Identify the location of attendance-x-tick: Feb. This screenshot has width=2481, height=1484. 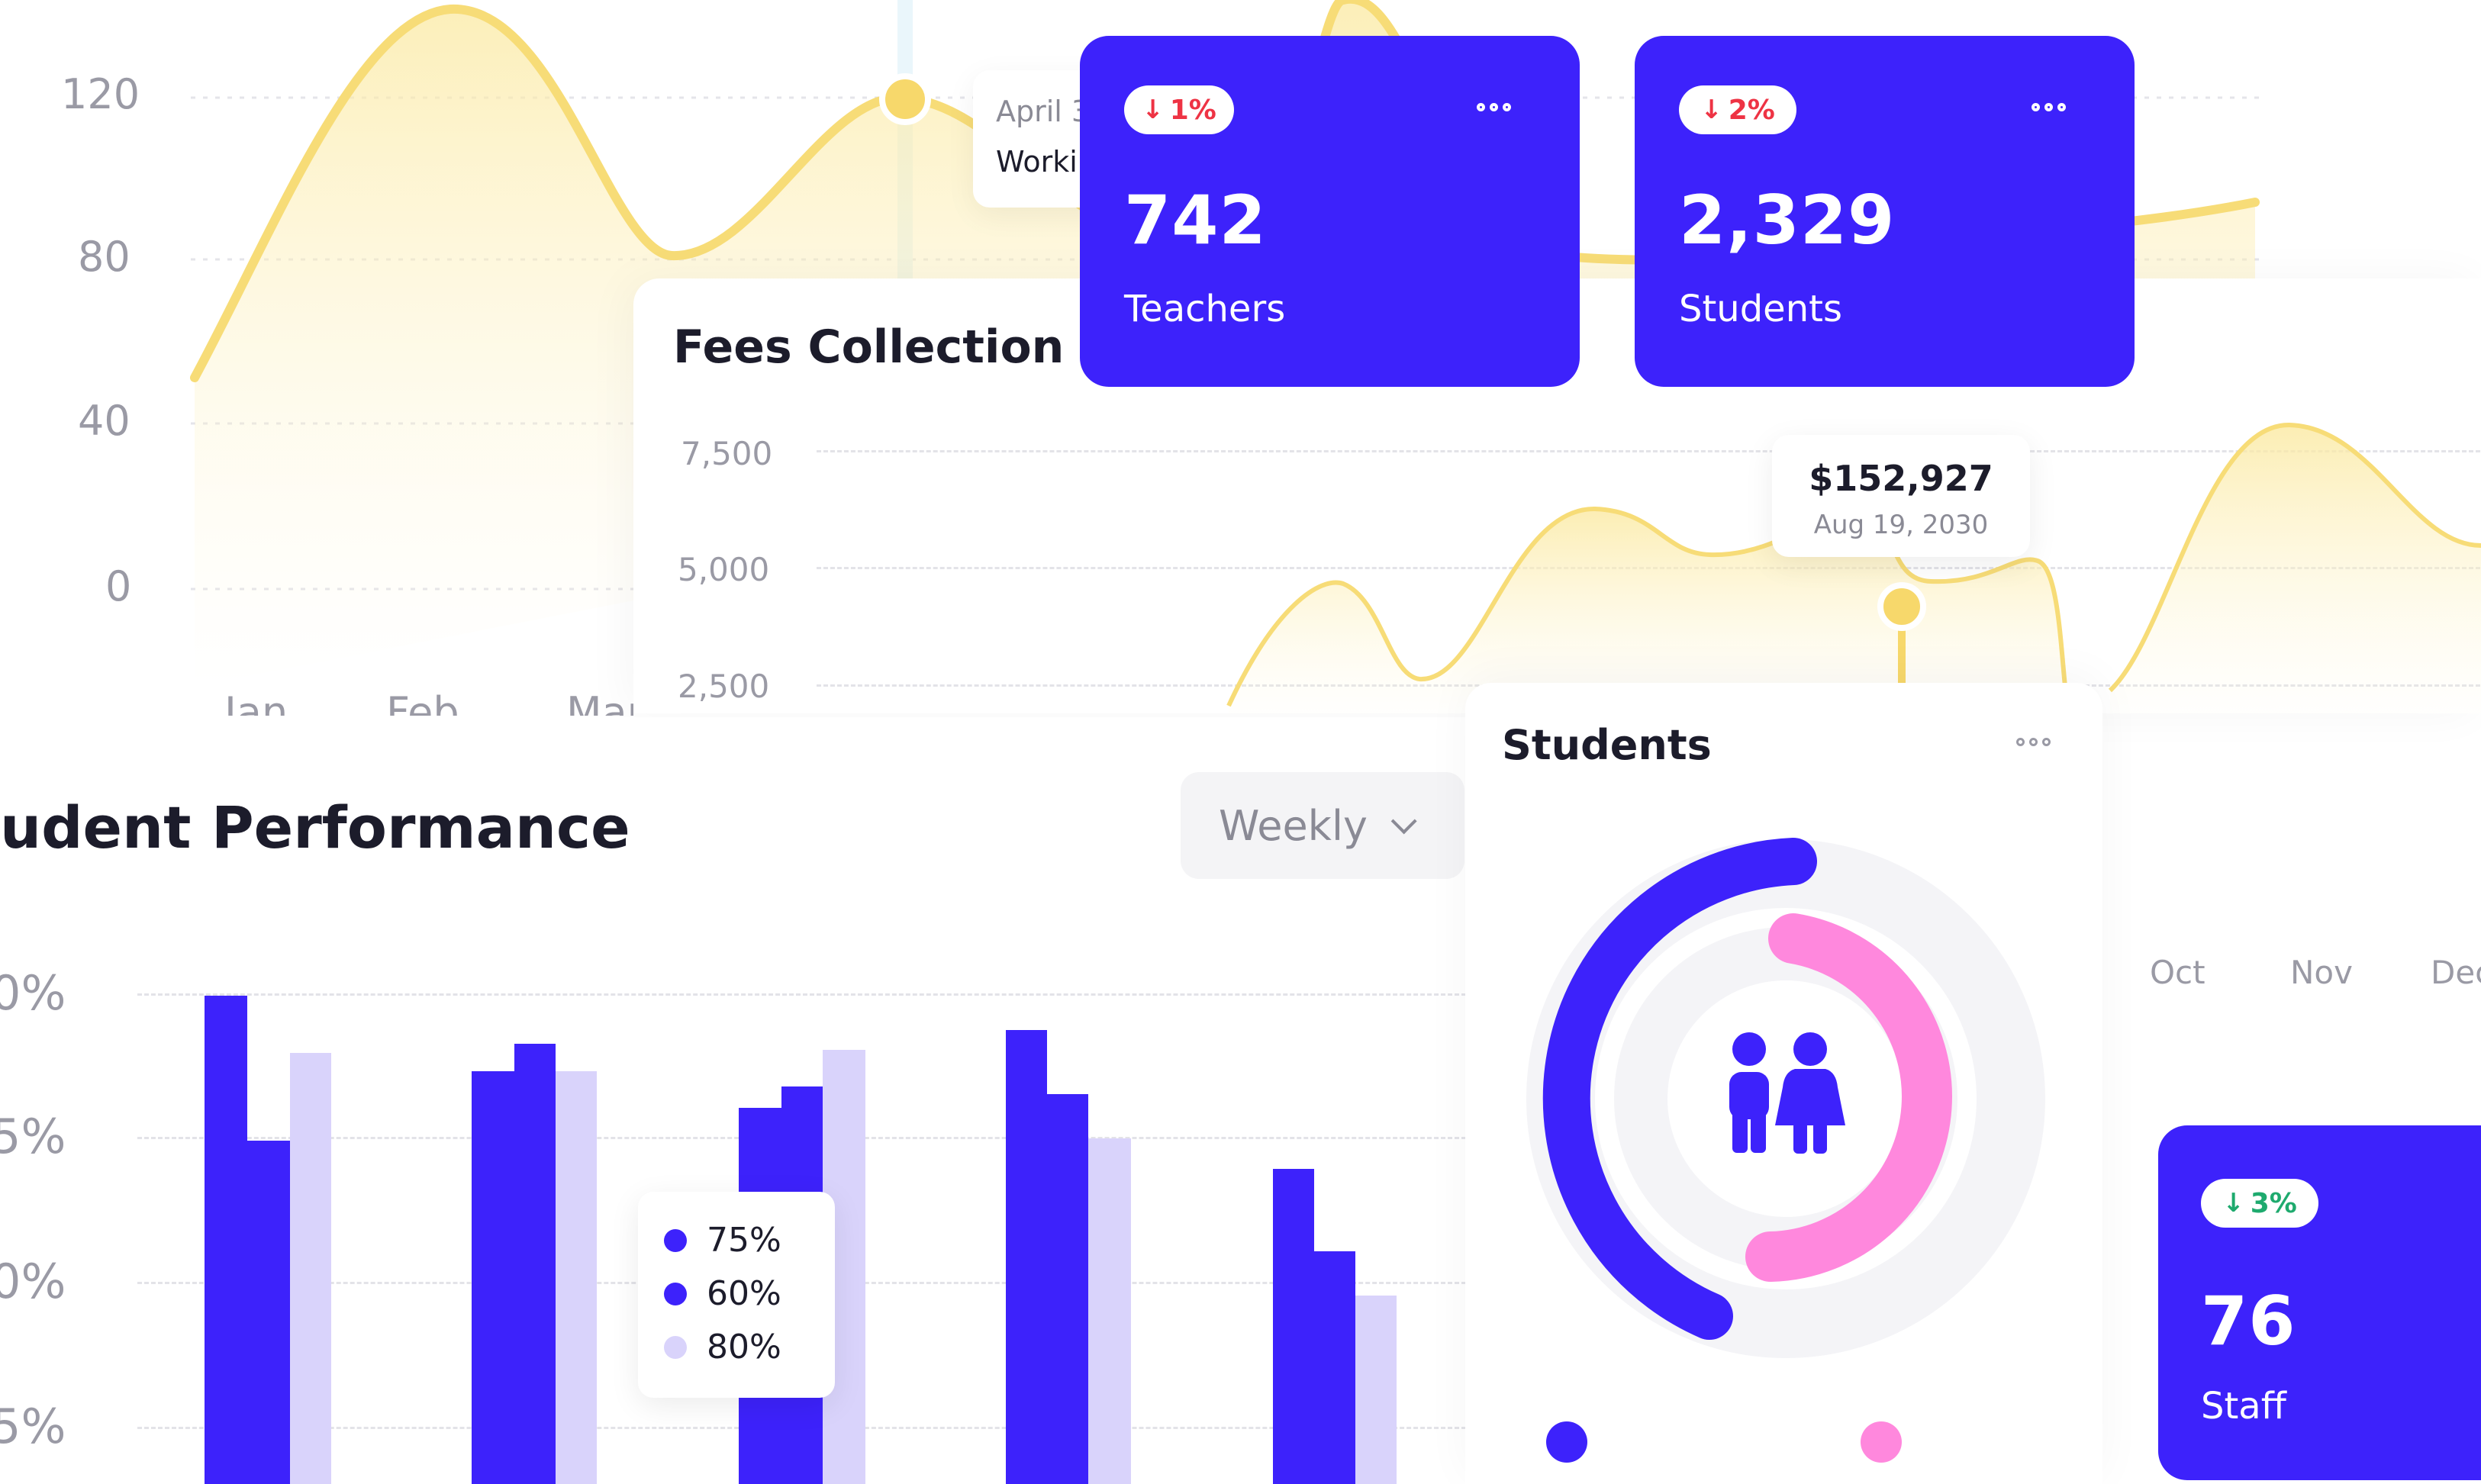
(423, 702).